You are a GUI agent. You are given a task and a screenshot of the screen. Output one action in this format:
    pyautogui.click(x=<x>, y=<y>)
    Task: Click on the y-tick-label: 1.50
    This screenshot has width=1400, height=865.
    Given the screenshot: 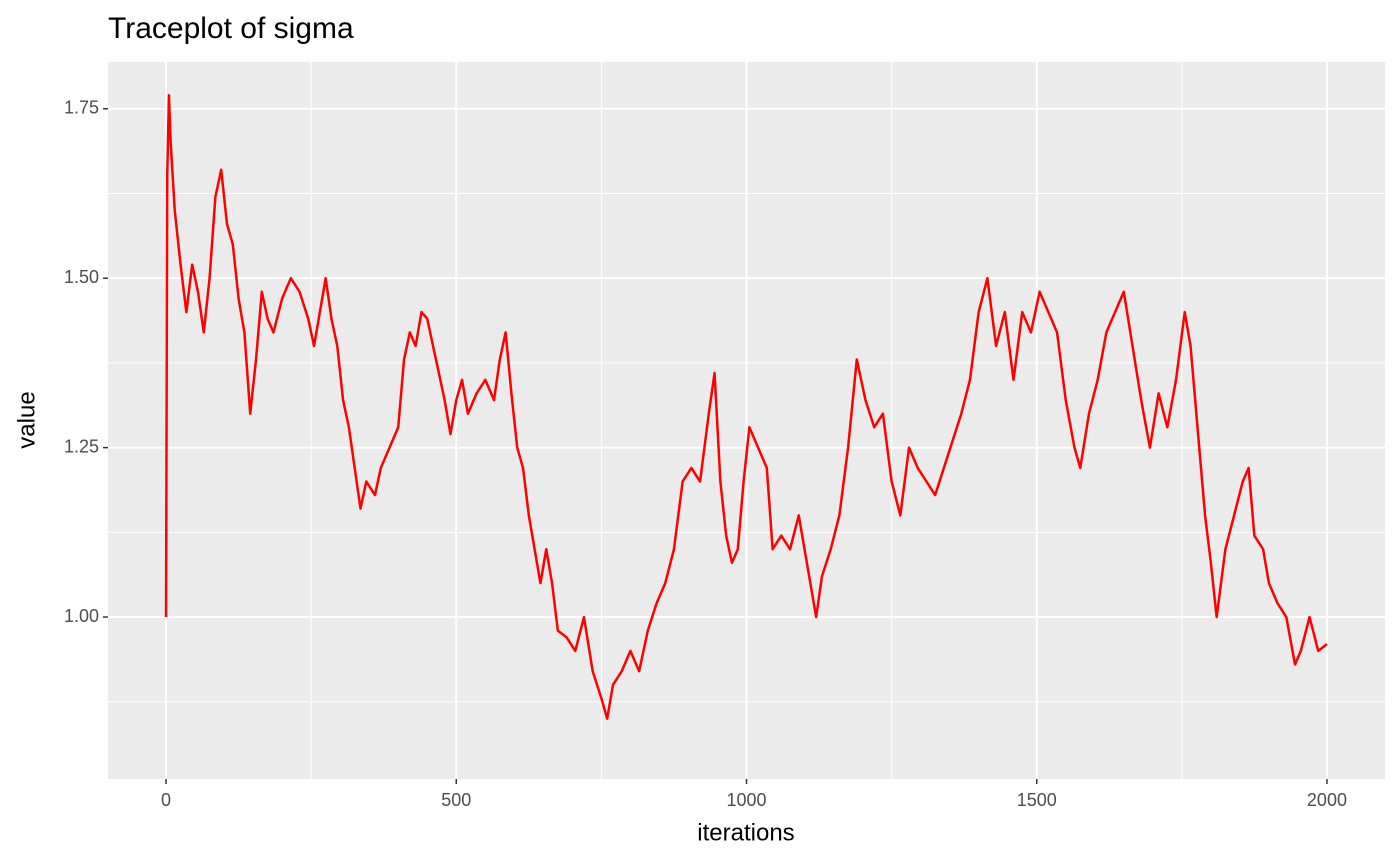 What is the action you would take?
    pyautogui.click(x=81, y=277)
    